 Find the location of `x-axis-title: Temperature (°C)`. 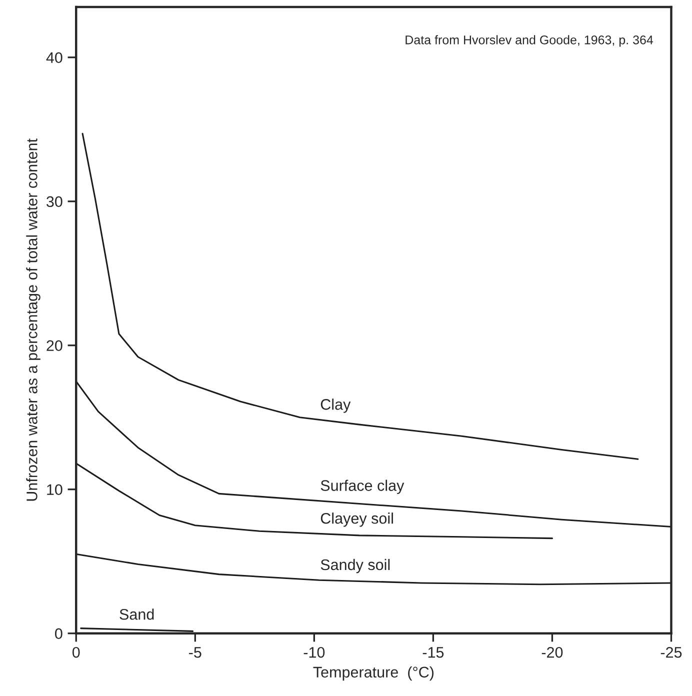

x-axis-title: Temperature (°C) is located at coordinates (373, 673).